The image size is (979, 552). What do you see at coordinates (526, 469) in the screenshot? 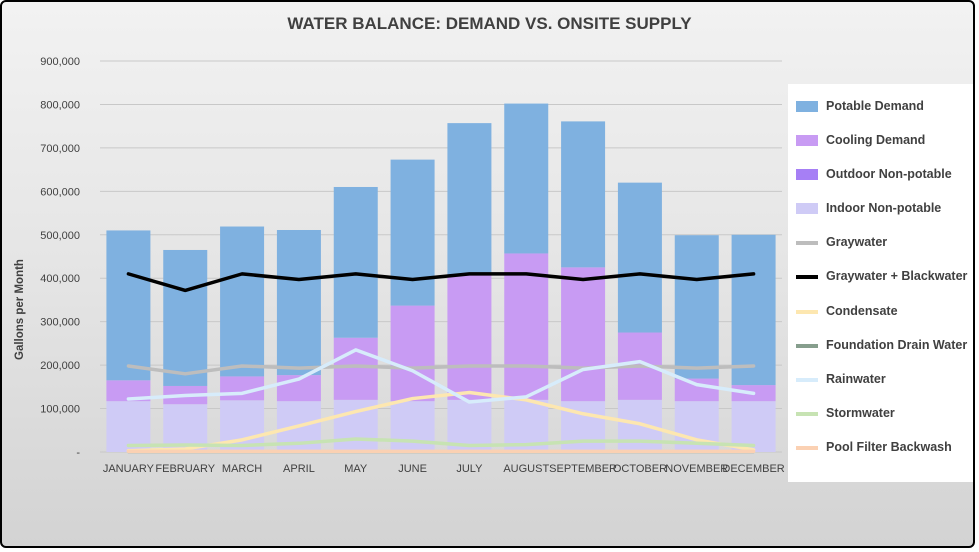
I see `x-tick-label: AUGUST` at bounding box center [526, 469].